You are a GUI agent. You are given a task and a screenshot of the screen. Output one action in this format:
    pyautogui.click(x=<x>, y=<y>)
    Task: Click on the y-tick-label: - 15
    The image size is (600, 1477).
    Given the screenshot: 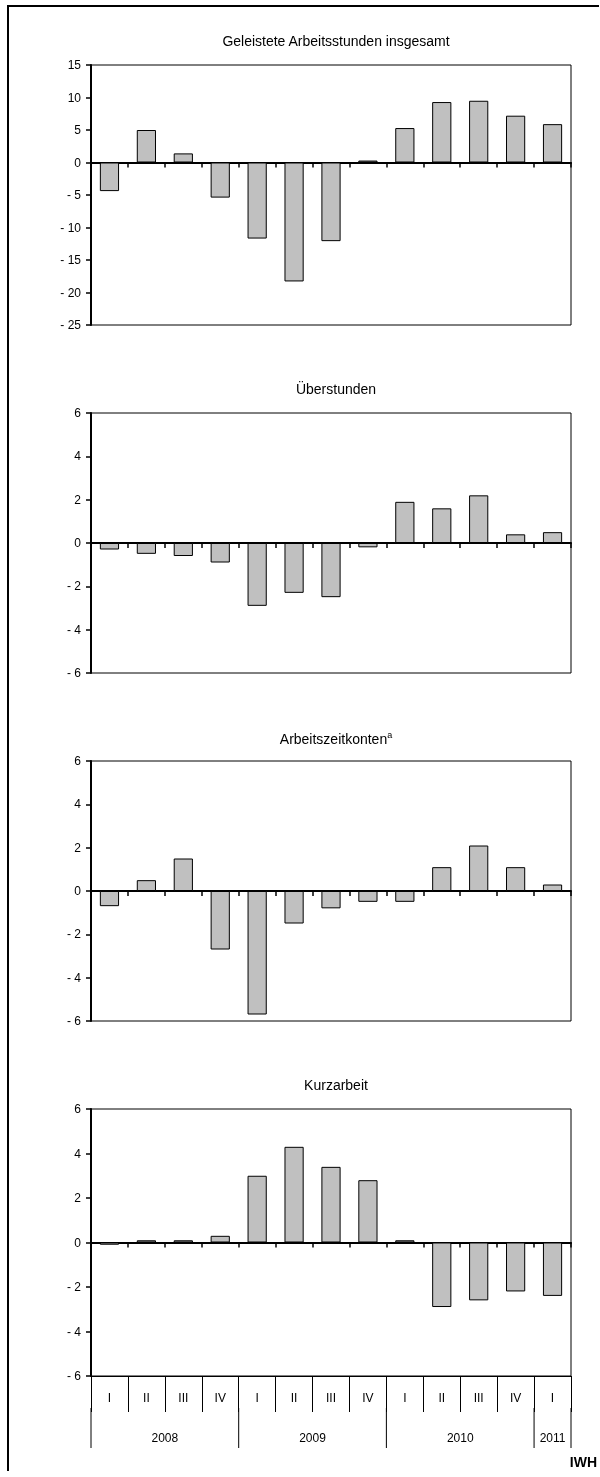 What is the action you would take?
    pyautogui.click(x=71, y=260)
    